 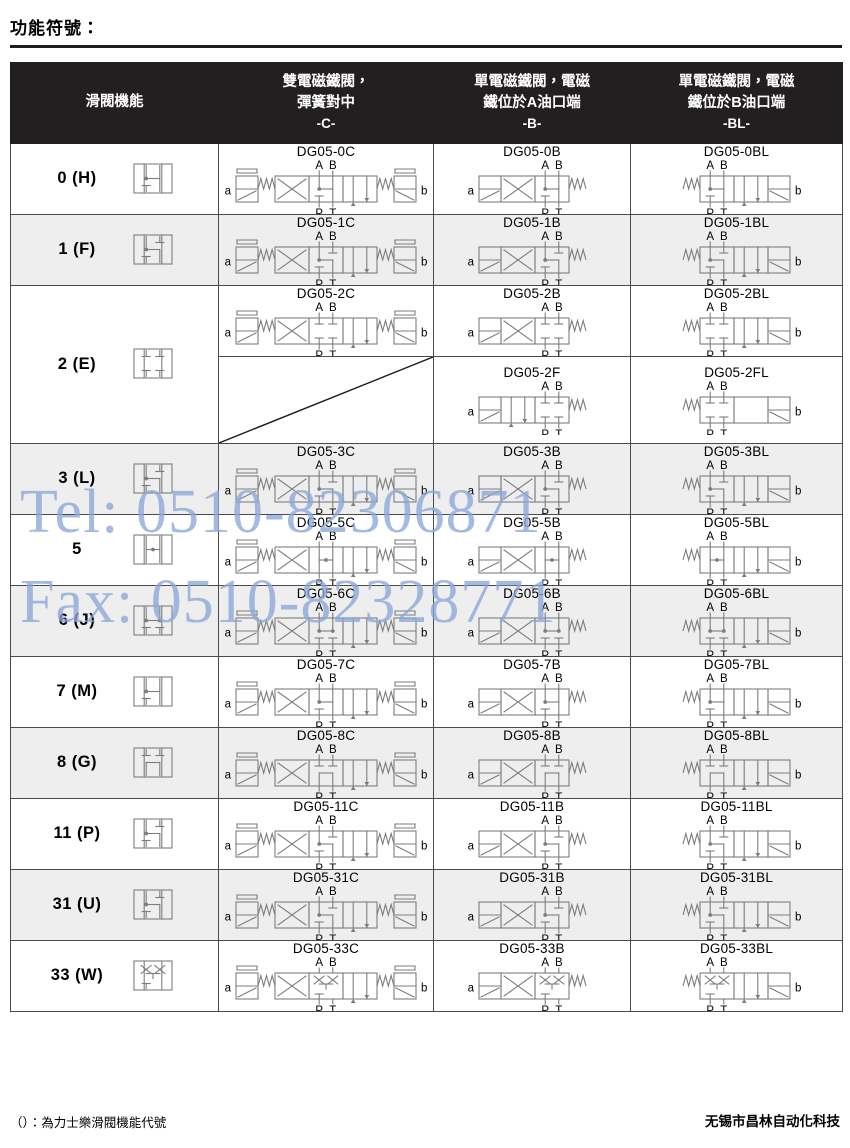 I want to click on column-code-b: -B-, so click(x=532, y=124).